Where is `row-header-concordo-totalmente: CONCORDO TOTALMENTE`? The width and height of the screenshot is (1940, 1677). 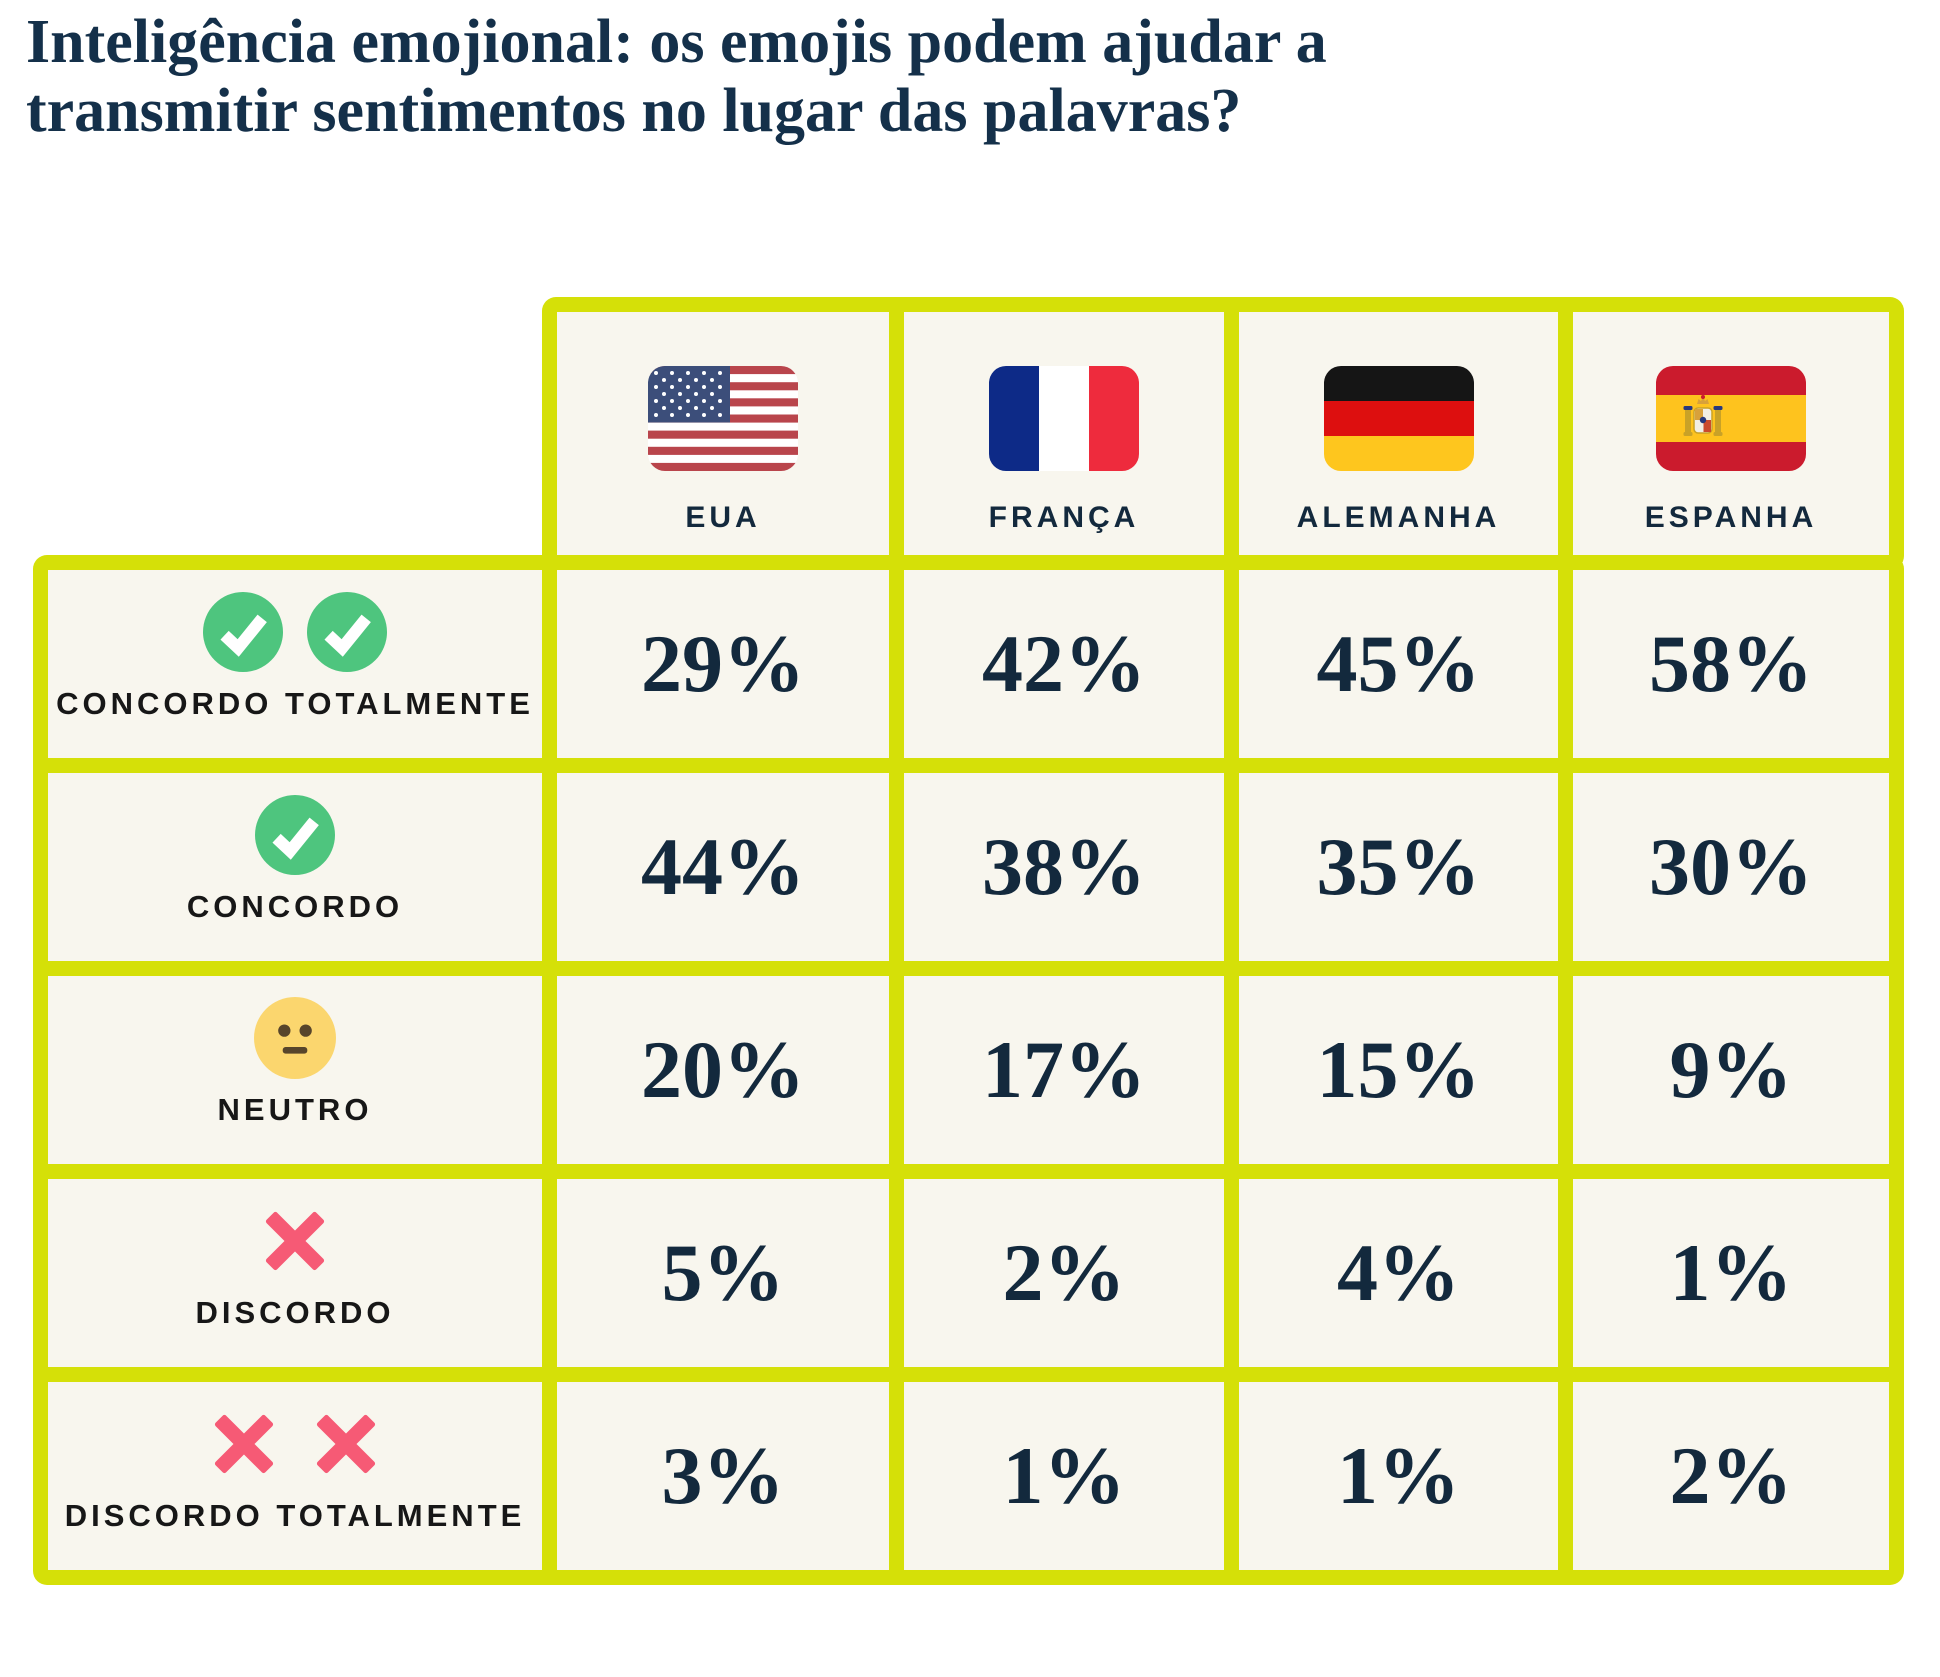
row-header-concordo-totalmente: CONCORDO TOTALMENTE is located at coordinates (295, 664).